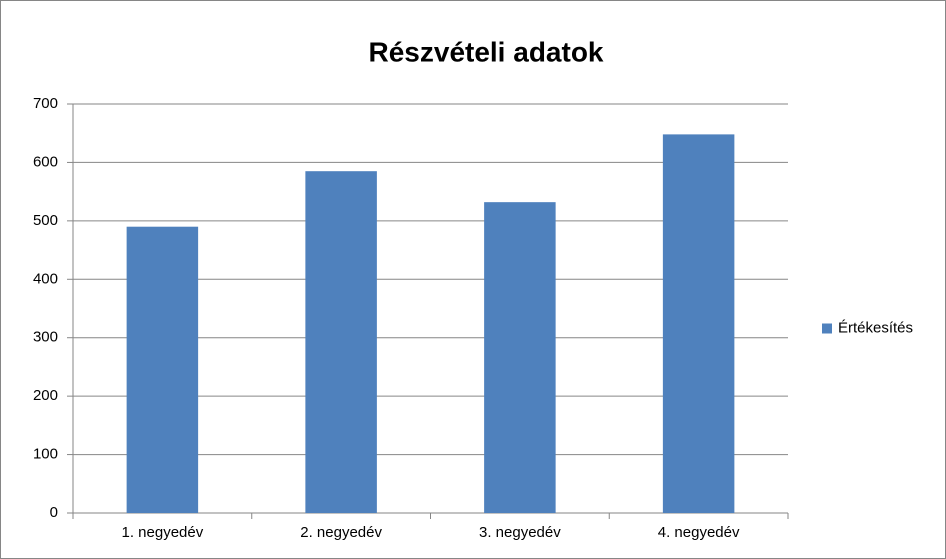 This screenshot has width=946, height=559. I want to click on y-tick-label: 400, so click(45, 278).